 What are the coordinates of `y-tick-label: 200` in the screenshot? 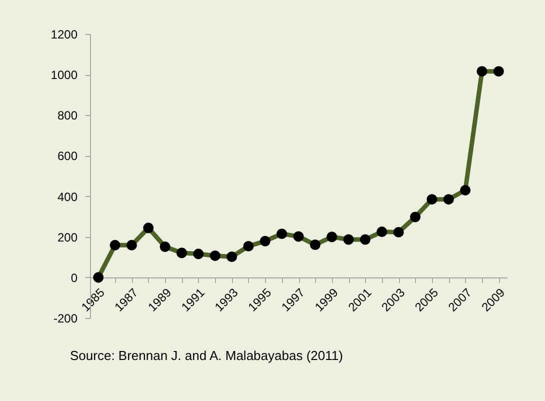 It's located at (67, 237).